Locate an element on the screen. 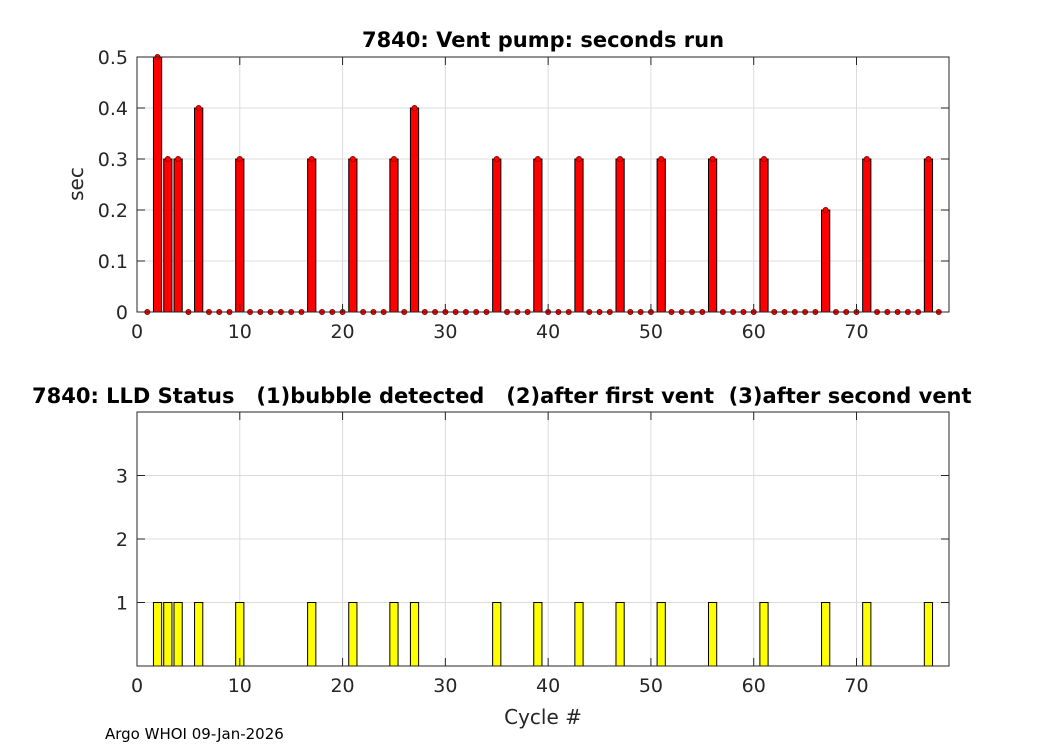  vent-pump-y-label: sec is located at coordinates (76, 184).